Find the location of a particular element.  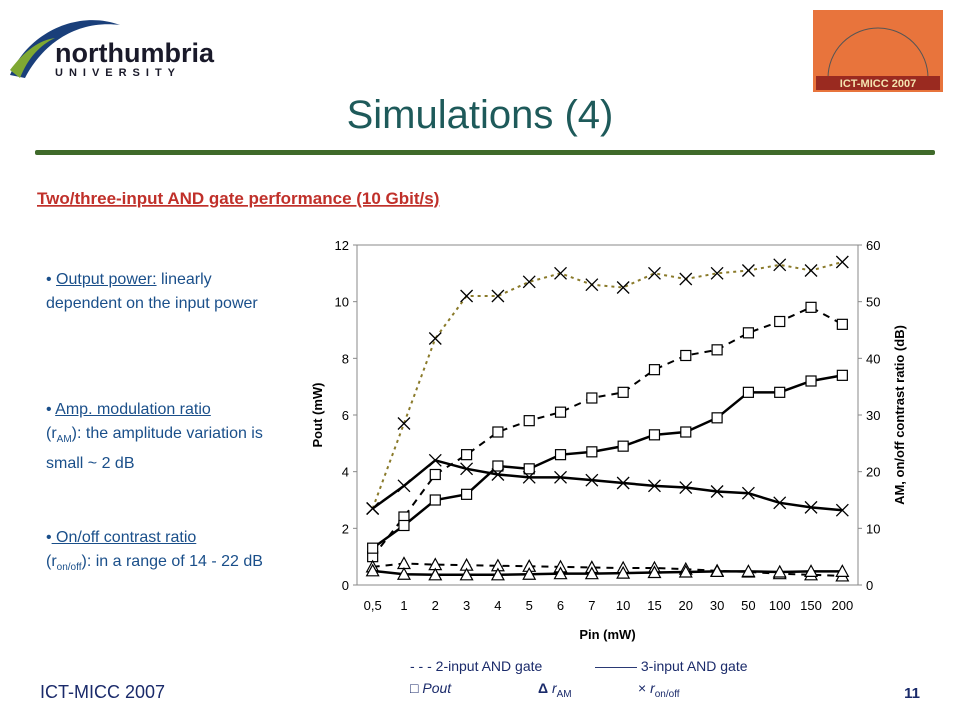

y-tick-label: 6 is located at coordinates (345, 415).